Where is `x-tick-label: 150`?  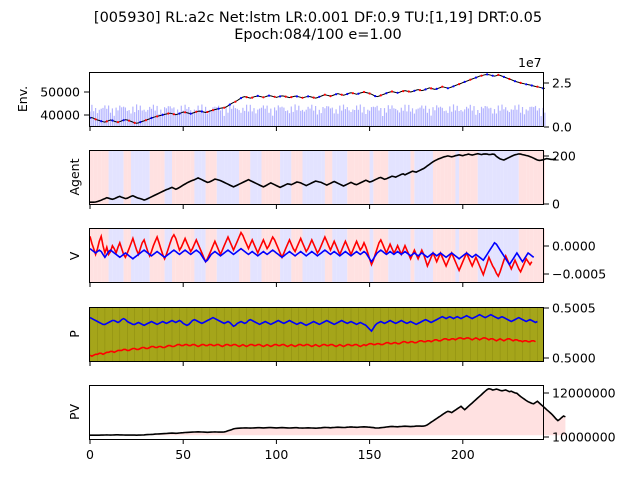
x-tick-label: 150 is located at coordinates (370, 454).